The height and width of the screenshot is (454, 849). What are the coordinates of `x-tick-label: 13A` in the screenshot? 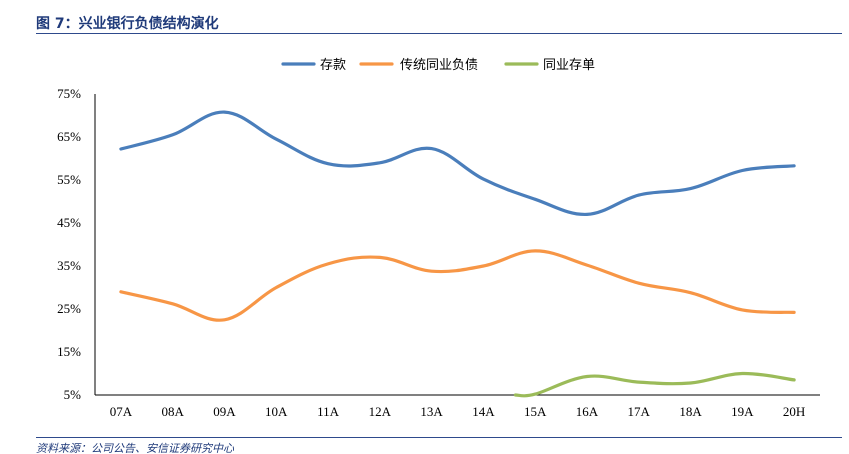 It's located at (431, 411).